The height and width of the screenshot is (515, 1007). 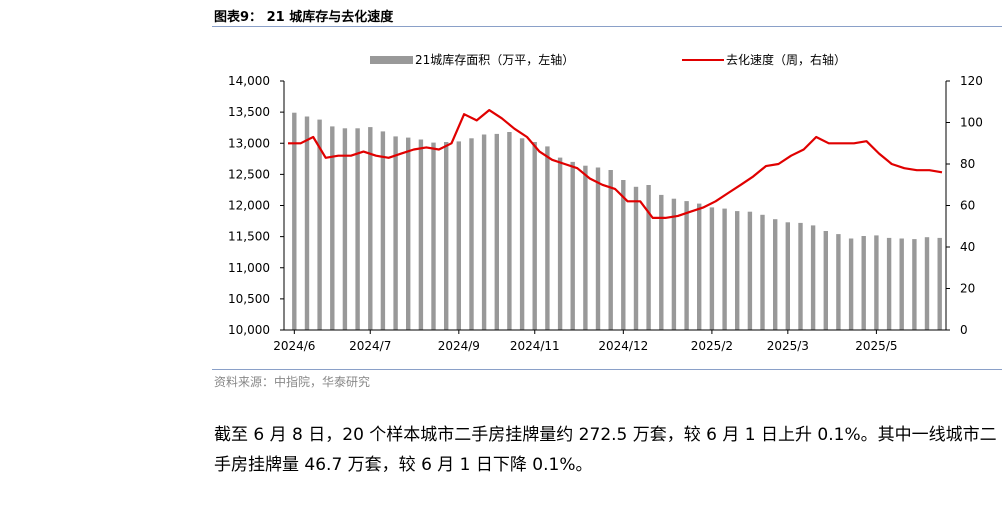 I want to click on x-tick-label: 2024/12, so click(x=623, y=346).